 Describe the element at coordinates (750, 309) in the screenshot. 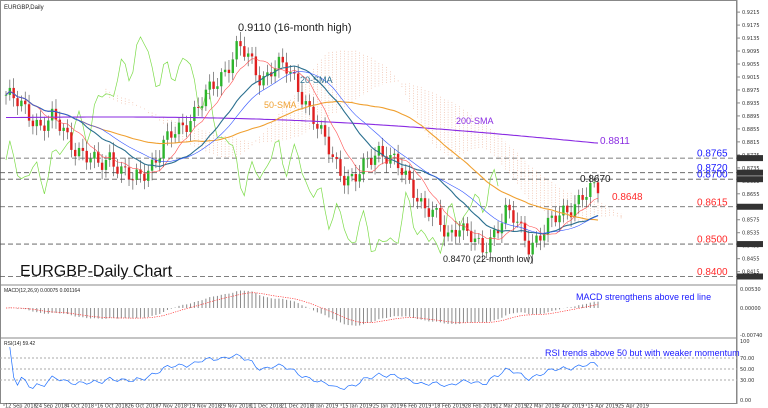

I see `macd-tick-zero: 0.00000` at that location.